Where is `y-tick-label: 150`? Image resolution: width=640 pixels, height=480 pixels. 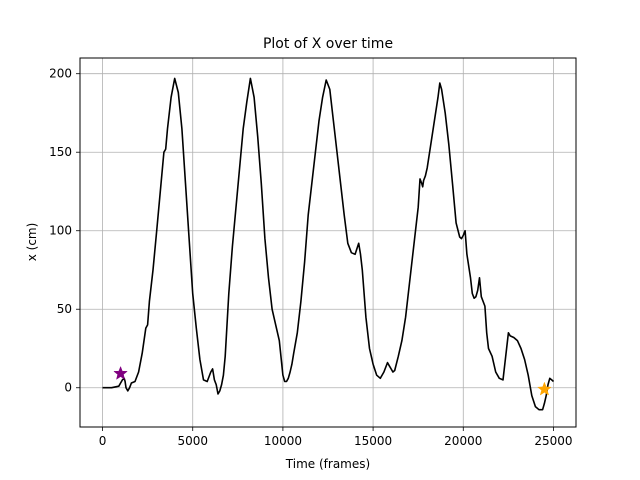
y-tick-label: 150 is located at coordinates (60, 152).